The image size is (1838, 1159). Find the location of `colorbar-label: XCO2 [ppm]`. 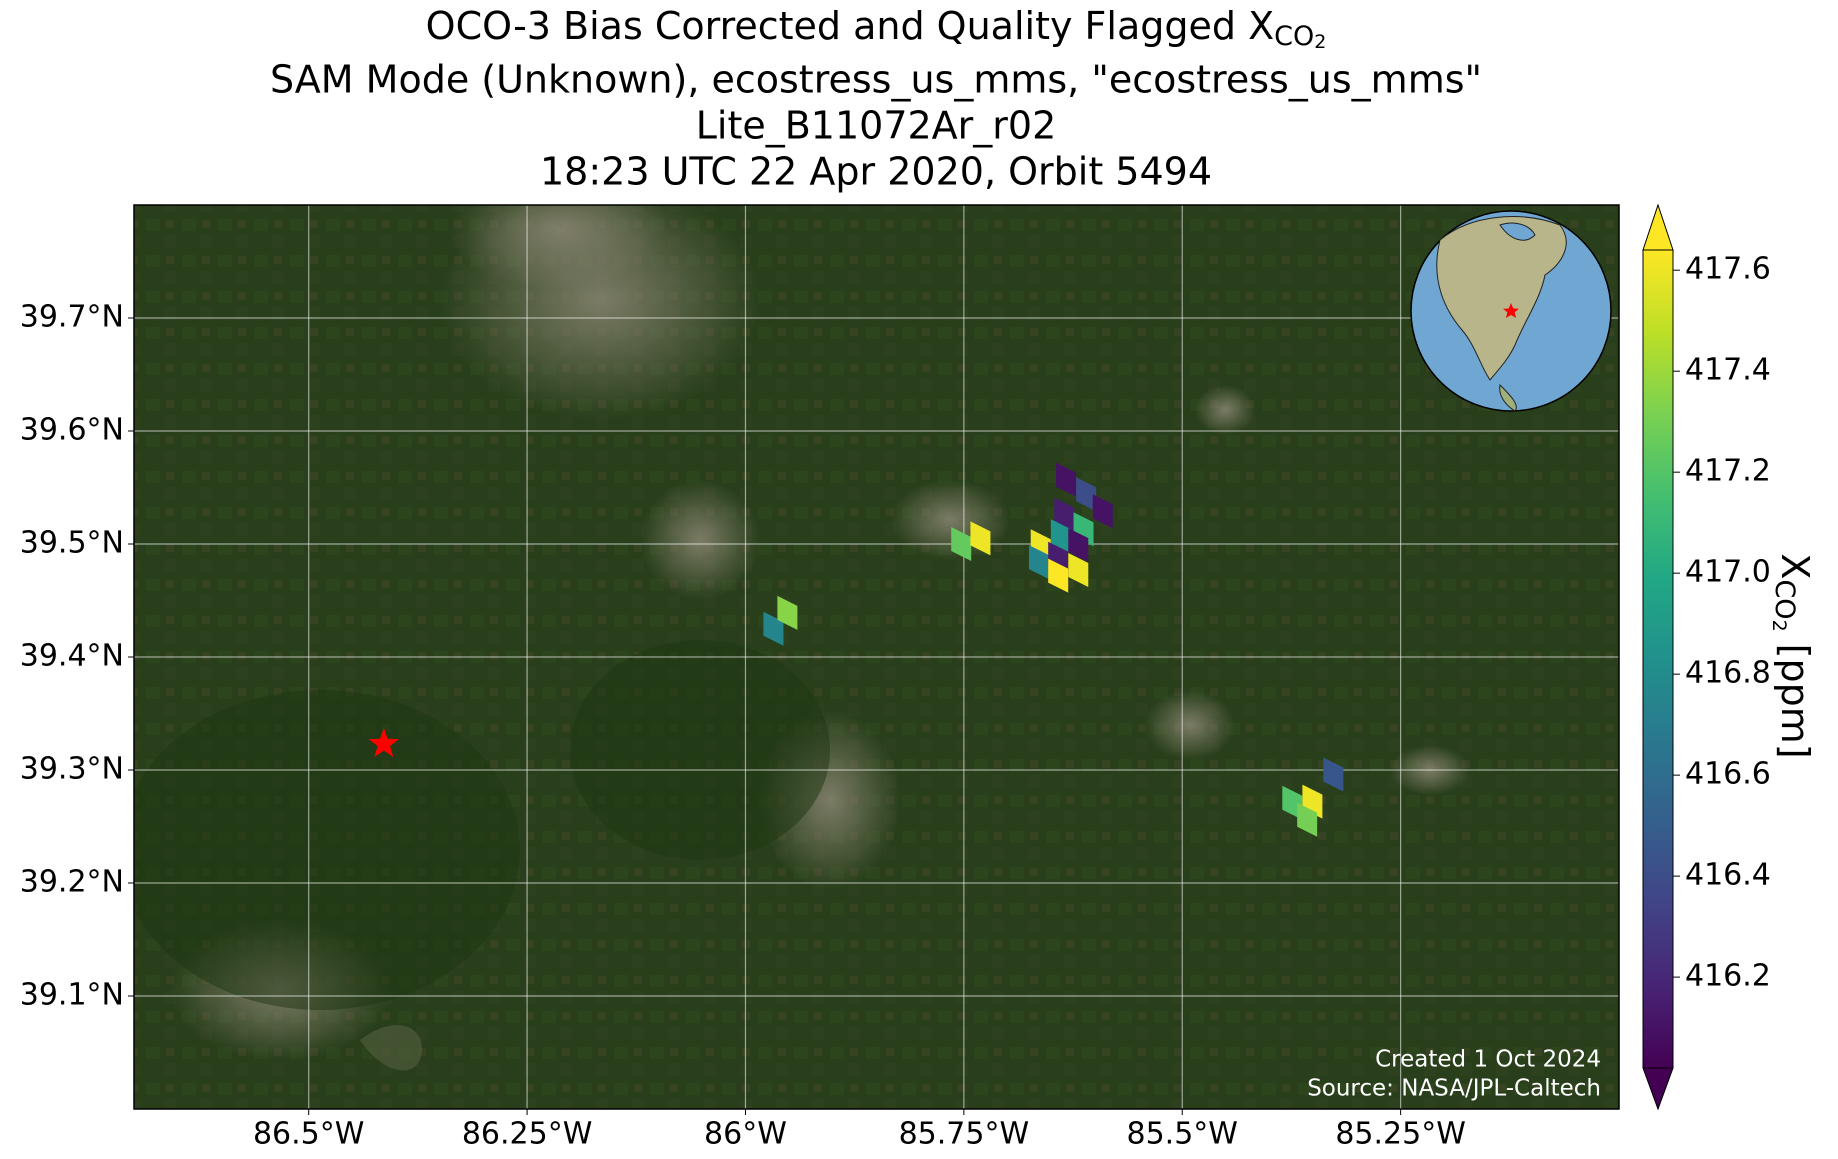

colorbar-label: XCO2 [ppm] is located at coordinates (1793, 655).